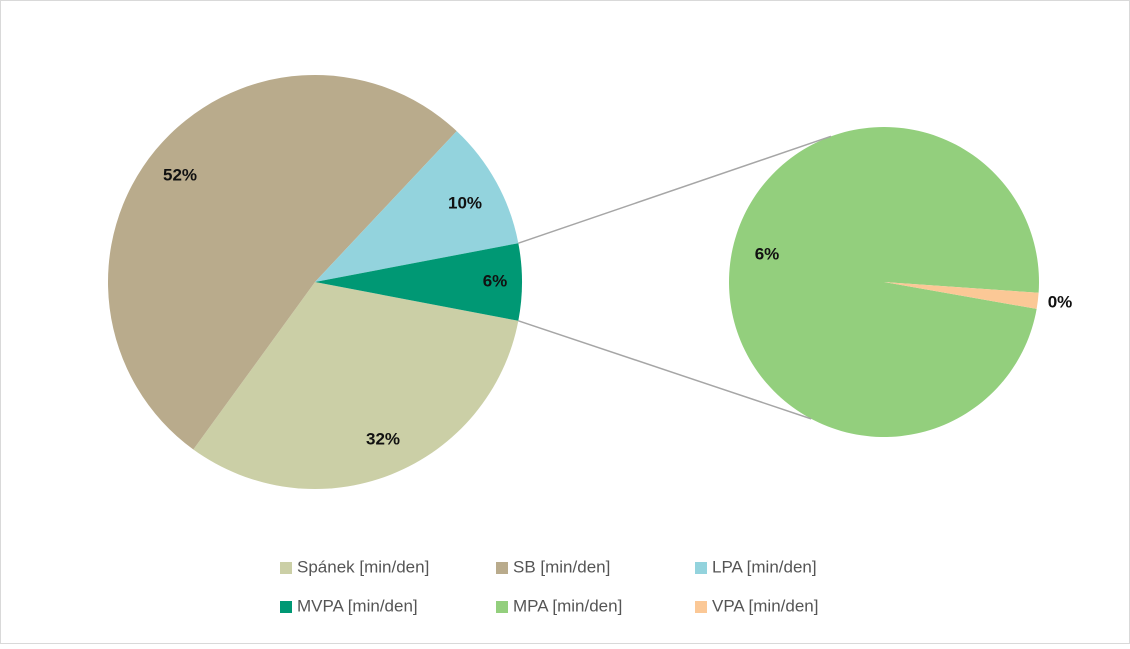  I want to click on legend-label: VPA [min/den], so click(765, 605).